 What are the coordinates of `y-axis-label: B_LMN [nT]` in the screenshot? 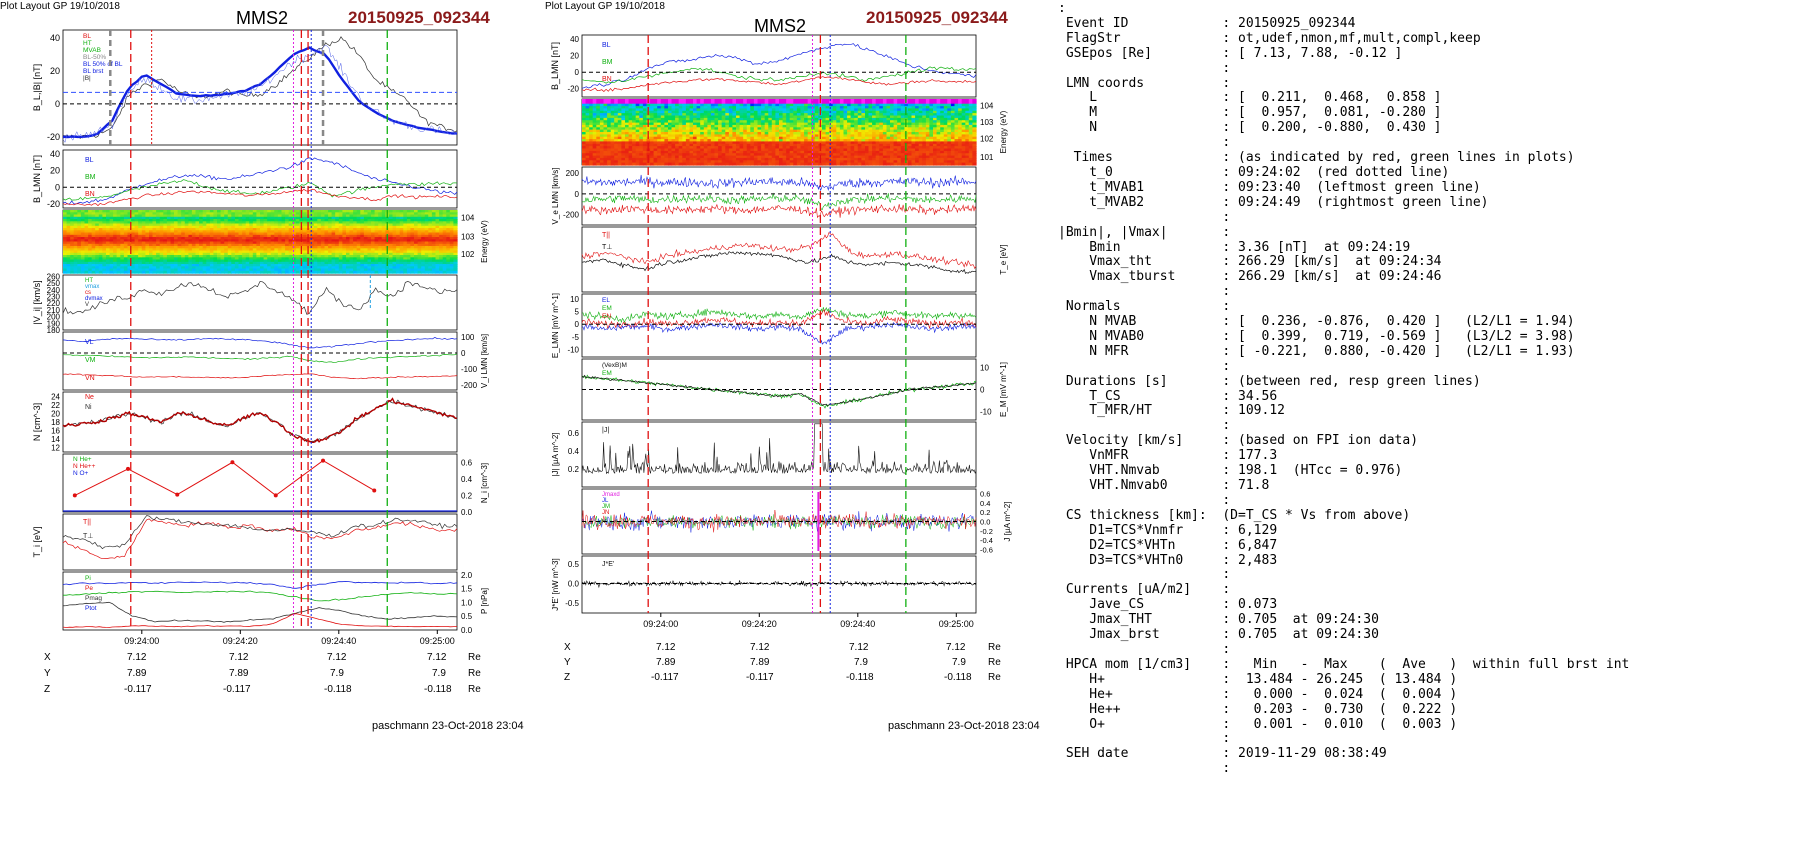 It's located at (37, 179).